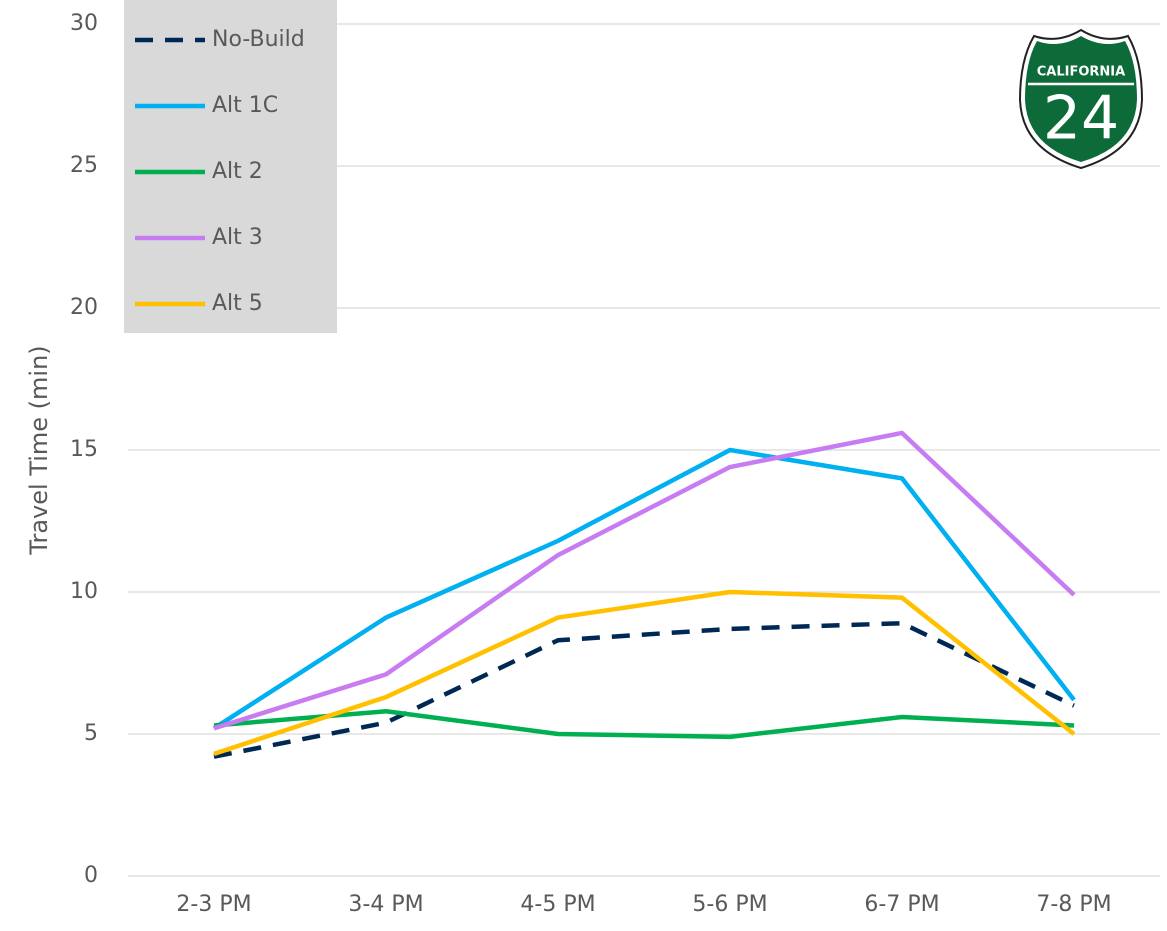 The image size is (1167, 931). Describe the element at coordinates (901, 904) in the screenshot. I see `x-tick-label: 6-7 PM` at that location.